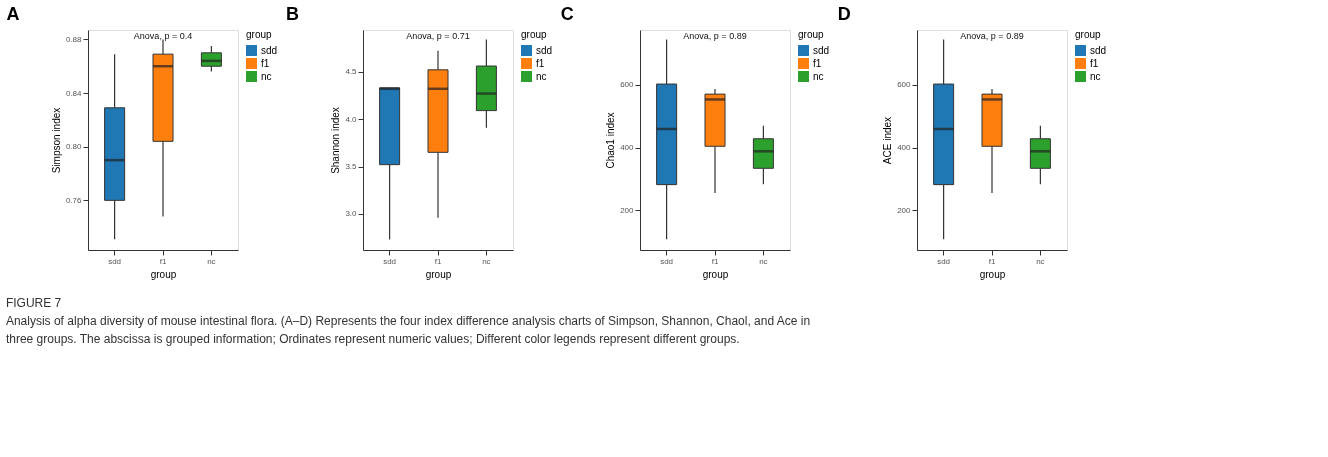 This screenshot has height=457, width=1328. I want to click on y-axis-title: ACE index, so click(888, 140).